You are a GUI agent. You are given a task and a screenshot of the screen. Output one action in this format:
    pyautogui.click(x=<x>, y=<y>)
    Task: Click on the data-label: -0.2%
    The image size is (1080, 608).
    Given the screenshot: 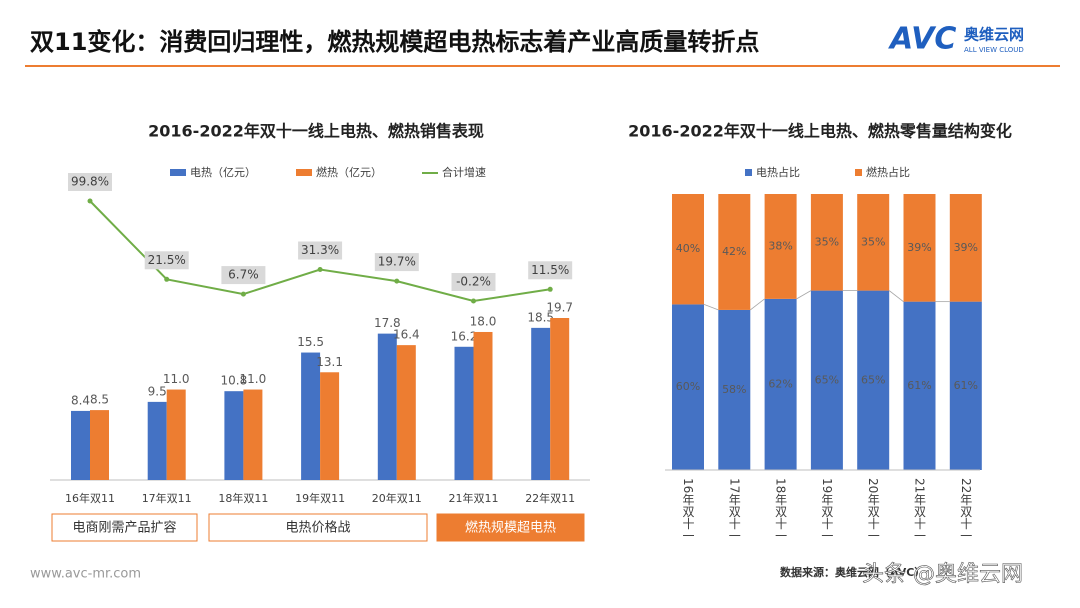 What is the action you would take?
    pyautogui.click(x=473, y=282)
    